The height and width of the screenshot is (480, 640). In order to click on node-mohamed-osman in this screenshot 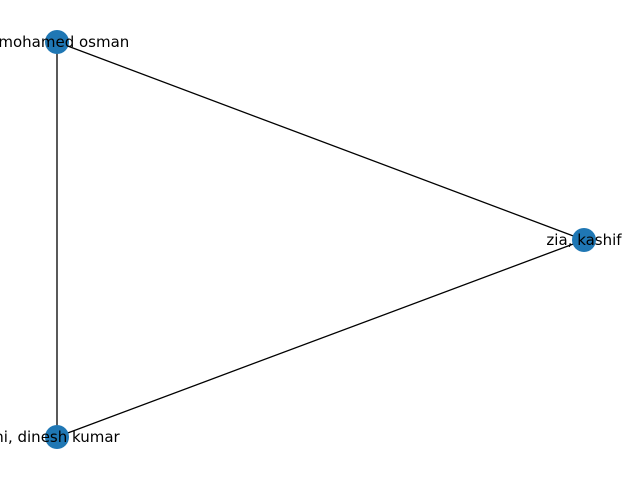, I will do `click(57, 42)`.